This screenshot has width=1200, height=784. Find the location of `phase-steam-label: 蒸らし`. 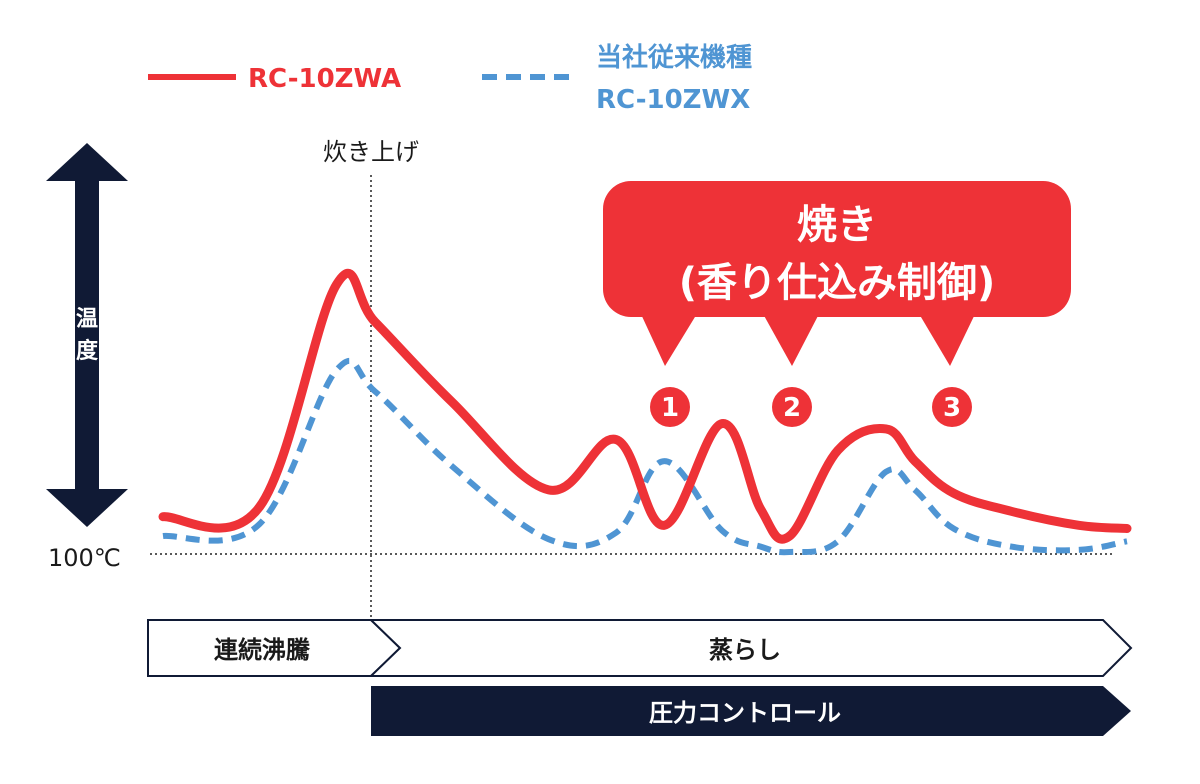

phase-steam-label: 蒸らし is located at coordinates (745, 650).